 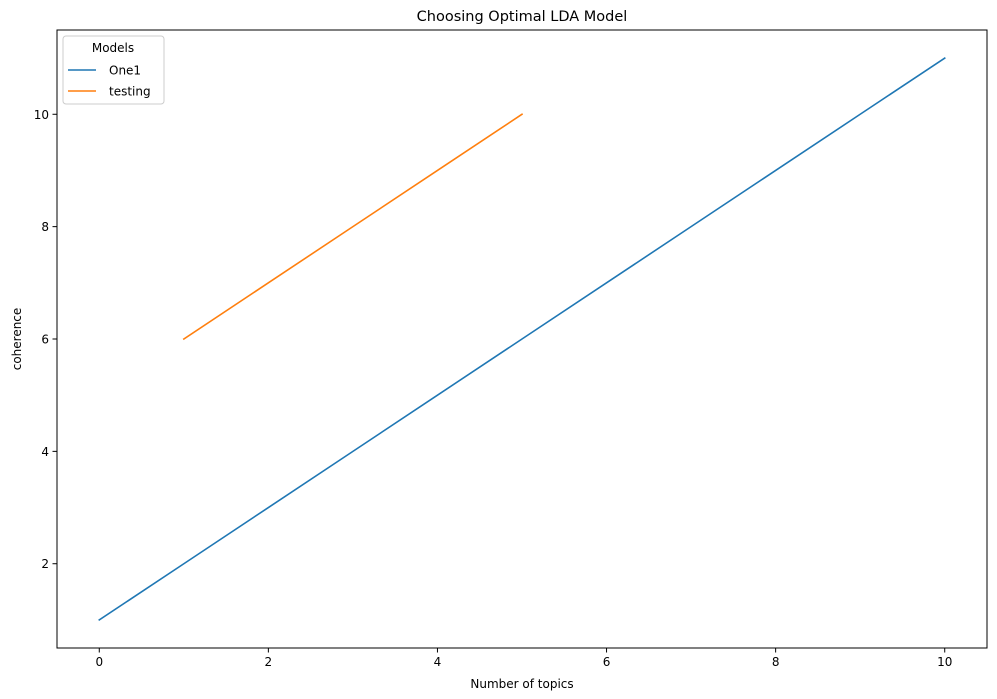 I want to click on series-line-testing, so click(x=353, y=227).